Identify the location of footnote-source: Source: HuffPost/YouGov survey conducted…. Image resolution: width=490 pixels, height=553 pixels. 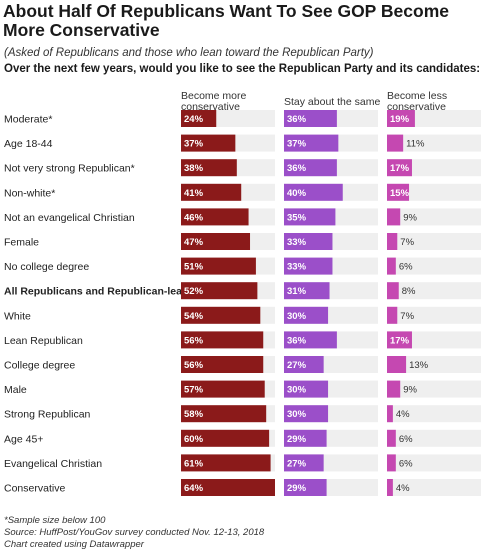
(134, 532).